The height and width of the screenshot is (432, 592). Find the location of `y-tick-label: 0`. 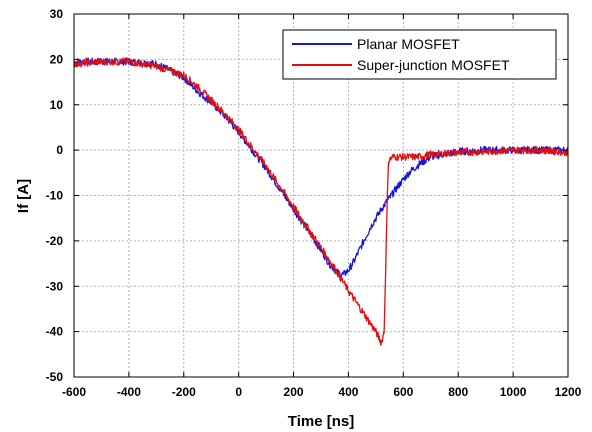

y-tick-label: 0 is located at coordinates (59, 150).